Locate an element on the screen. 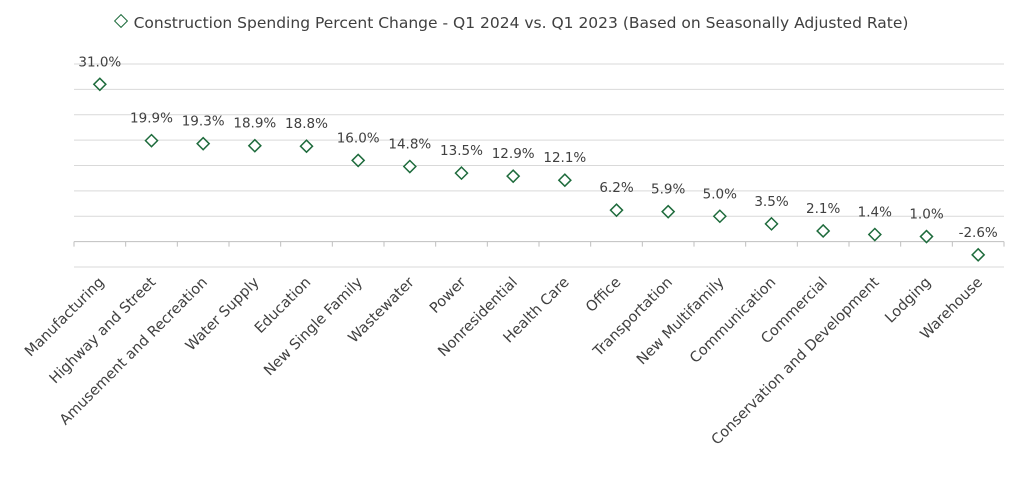 The width and height of the screenshot is (1024, 487). data-label: 18.9% is located at coordinates (254, 124).